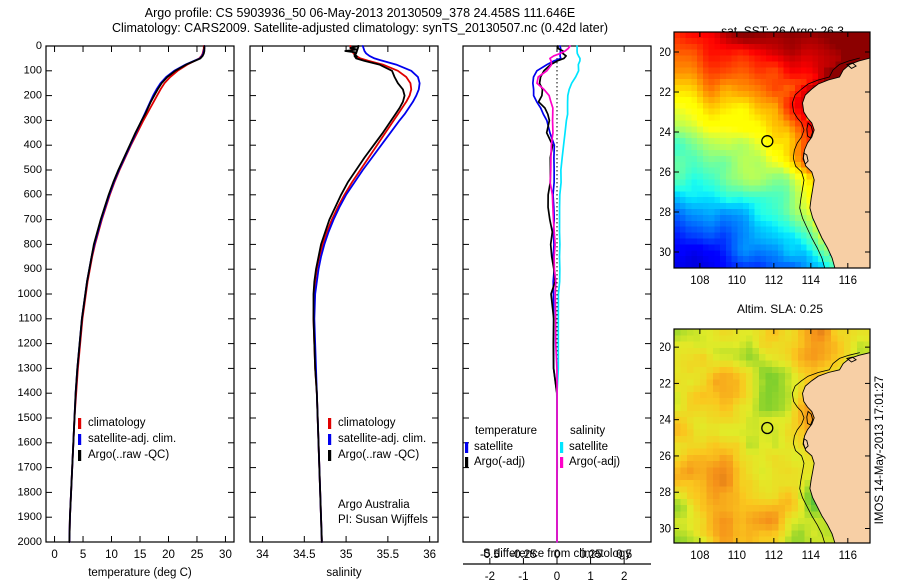 This screenshot has width=900, height=585. Describe the element at coordinates (30, 492) in the screenshot. I see `svg-text: 1800` at that location.